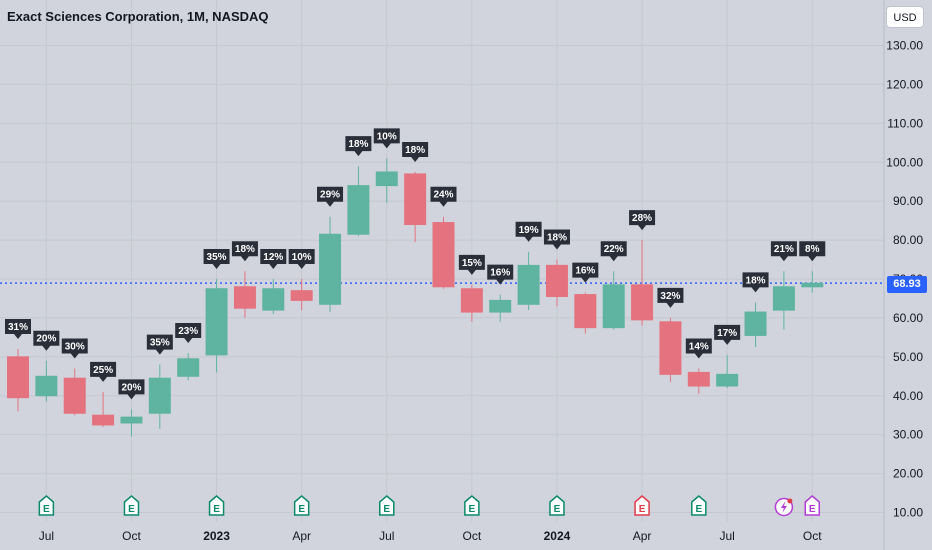  I want to click on percent-label: 31%, so click(18, 329).